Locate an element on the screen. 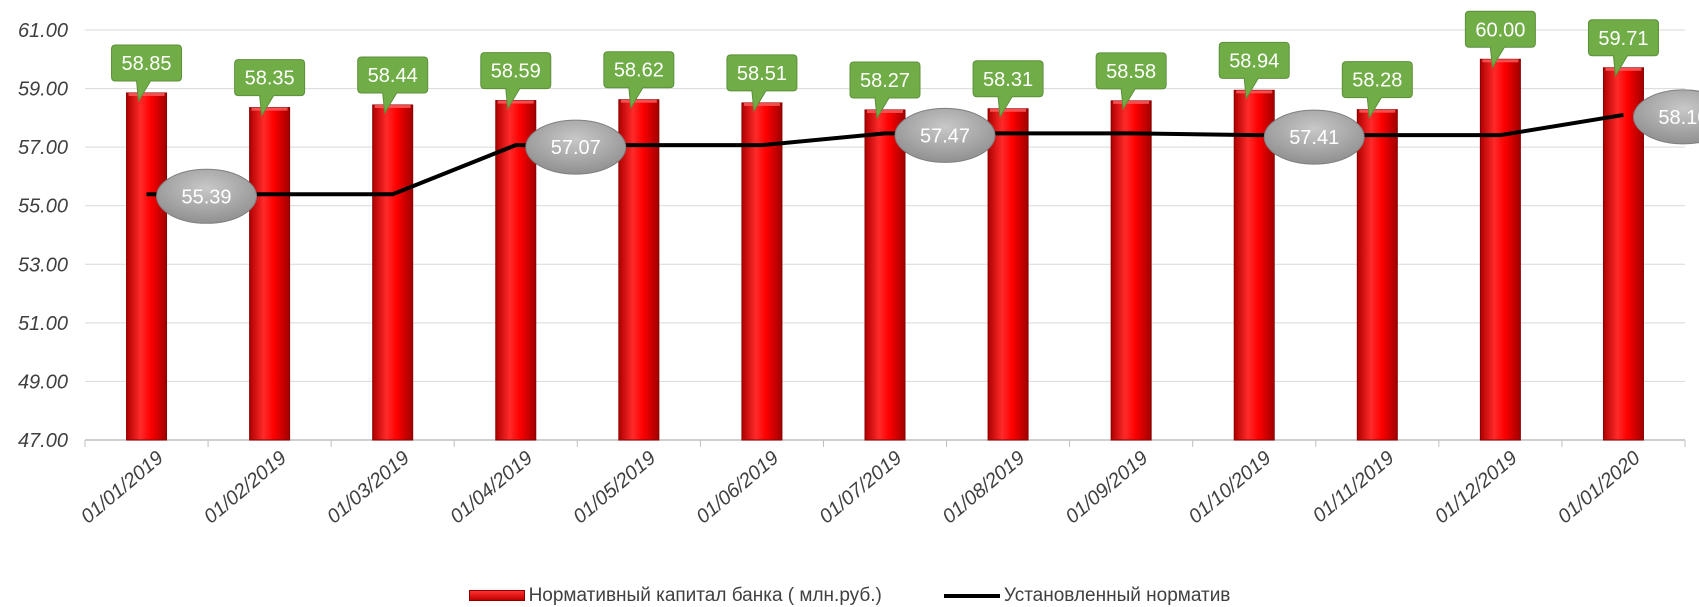 The width and height of the screenshot is (1699, 607). x-tick-label: 01/05/2019 is located at coordinates (614, 487).